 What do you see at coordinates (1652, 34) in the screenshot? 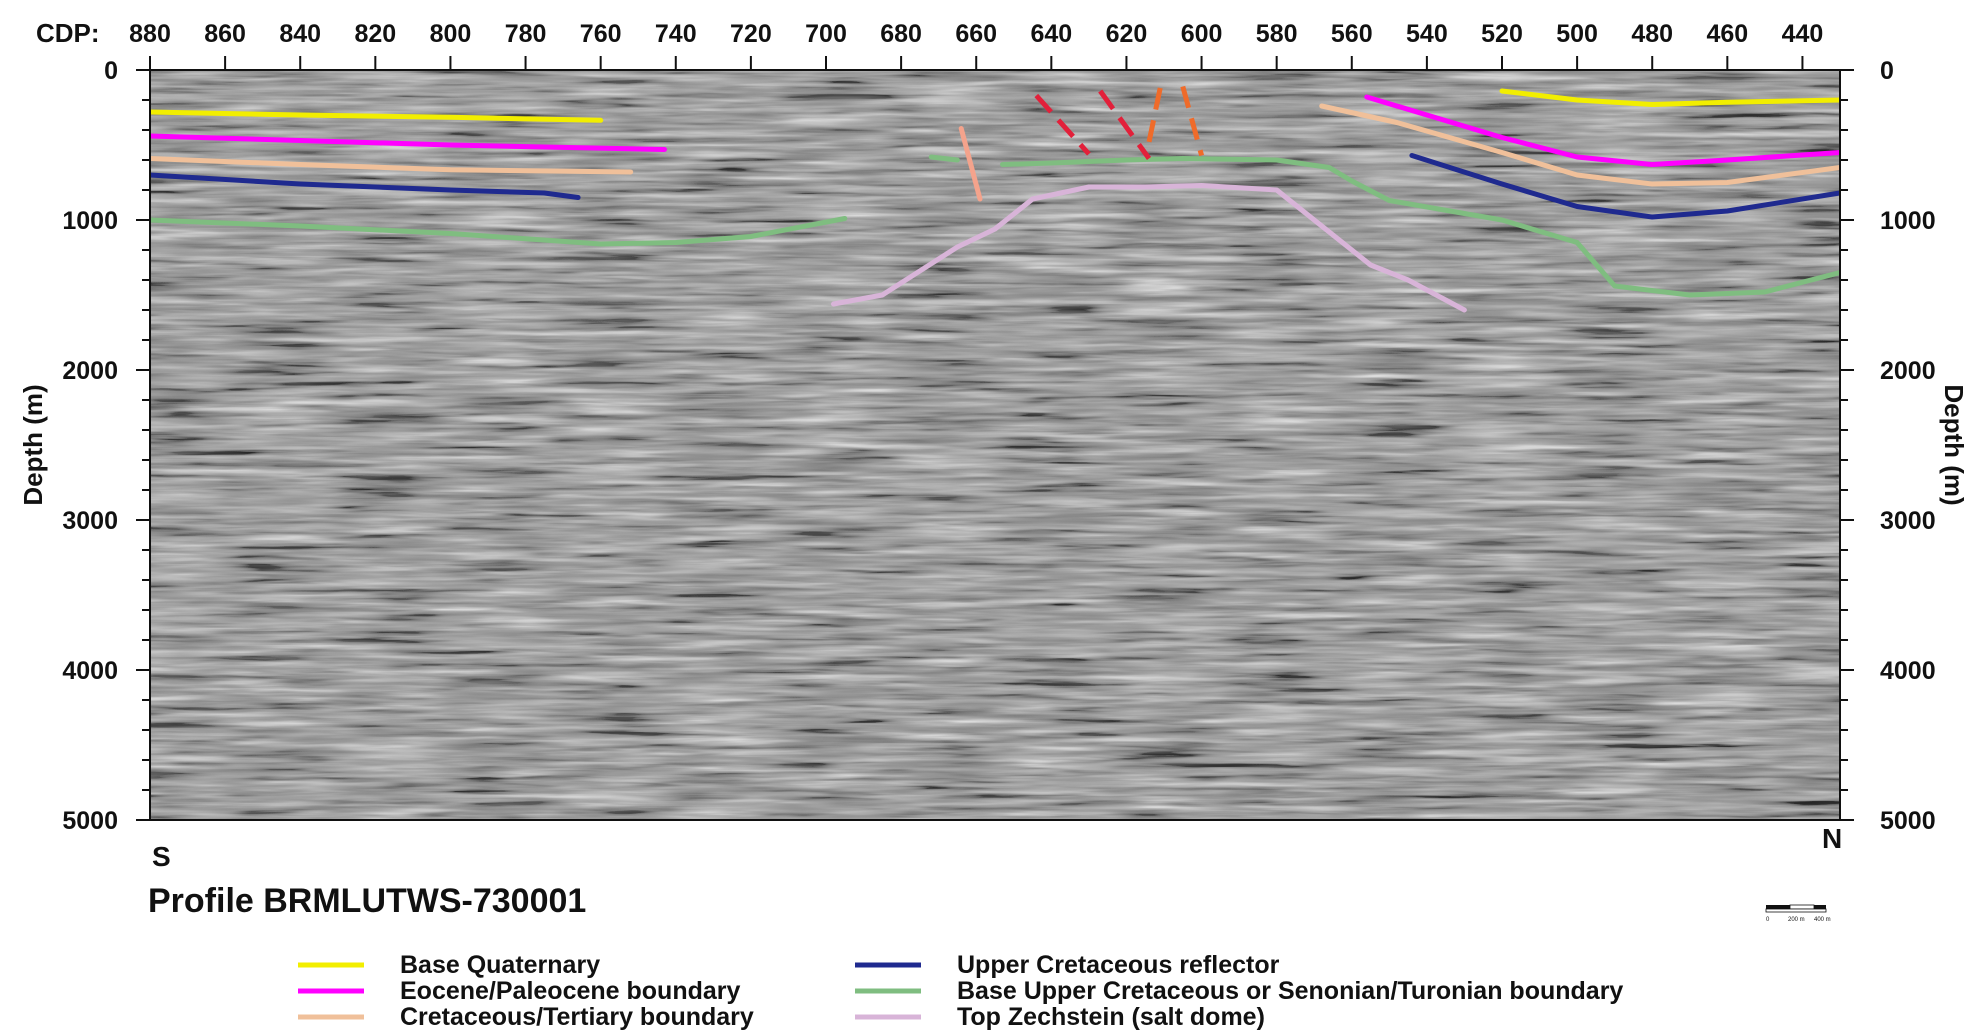
I see `cdp-tick-label: 480` at bounding box center [1652, 34].